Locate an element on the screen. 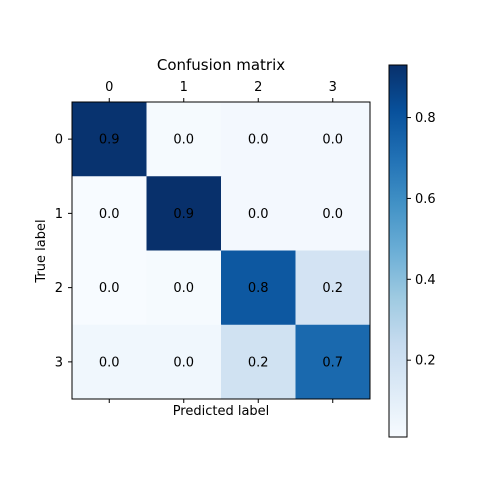  colorbar-ticks: 0.2 0.4 0.6 0.8 is located at coordinates (421, 240).